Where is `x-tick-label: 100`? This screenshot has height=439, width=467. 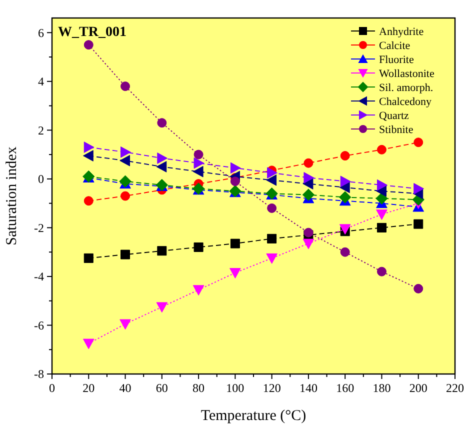
x-tick-label: 100 is located at coordinates (235, 388).